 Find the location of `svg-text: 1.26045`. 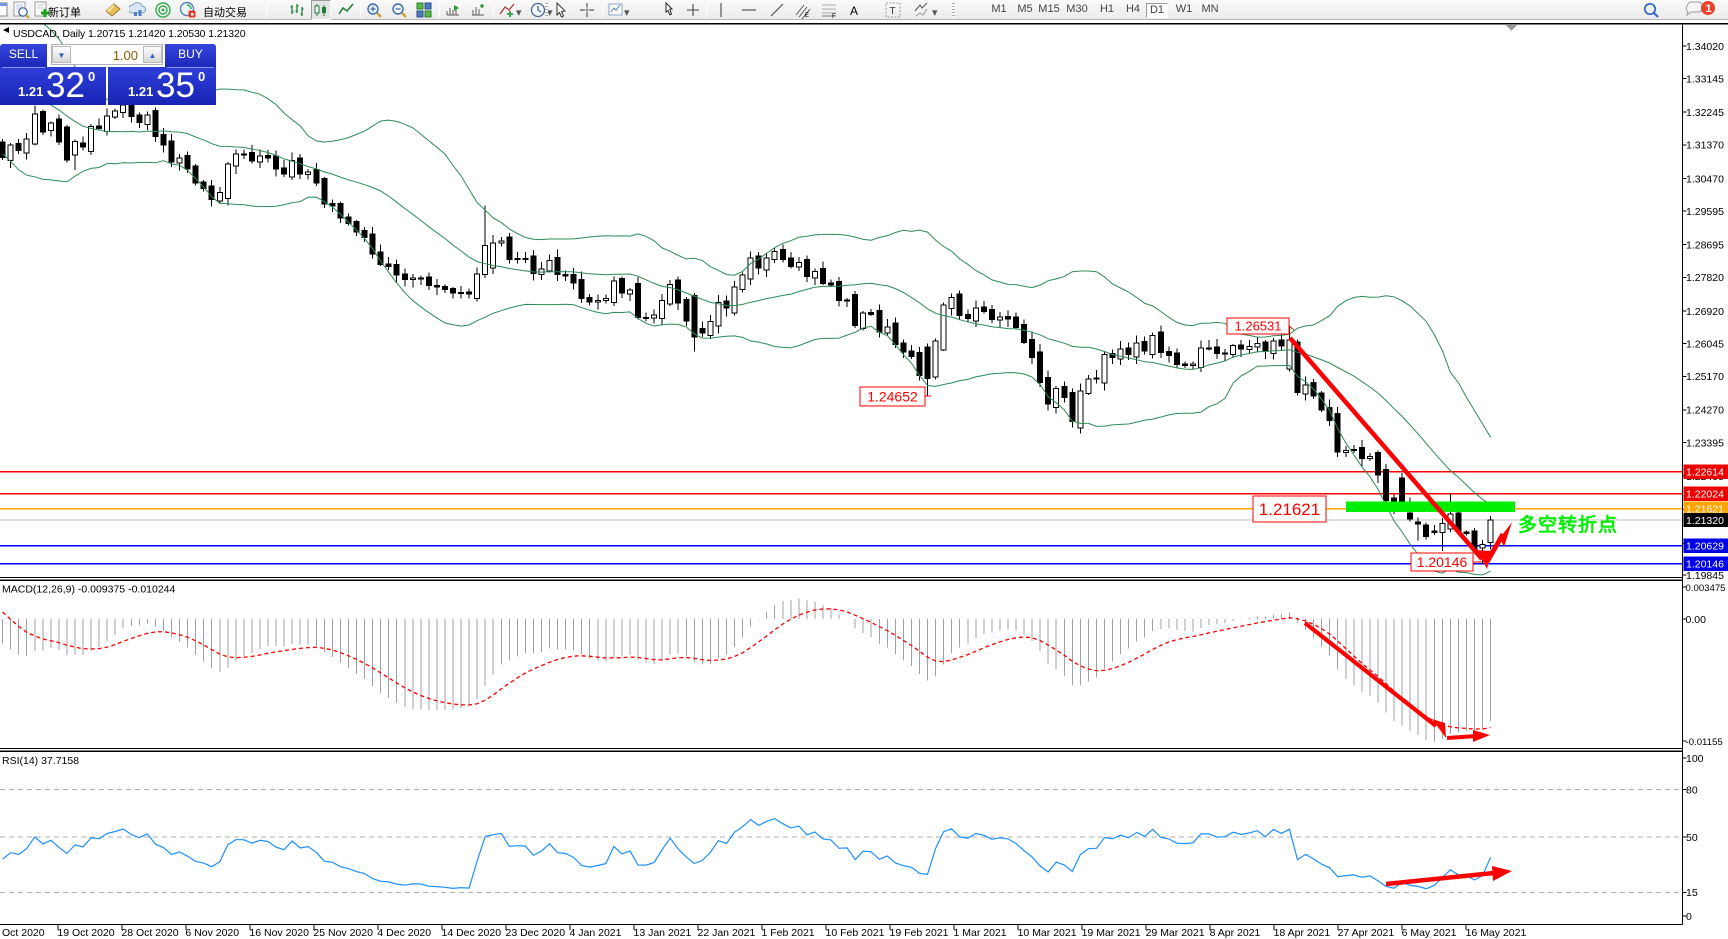

svg-text: 1.26045 is located at coordinates (1705, 344).